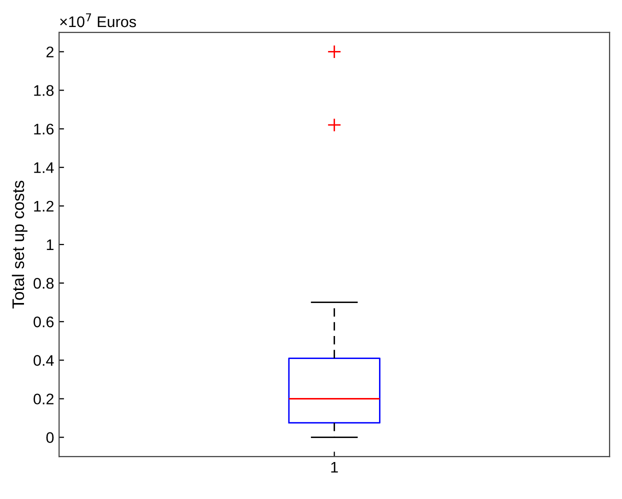  What do you see at coordinates (50, 245) in the screenshot?
I see `y-tick-label: 1` at bounding box center [50, 245].